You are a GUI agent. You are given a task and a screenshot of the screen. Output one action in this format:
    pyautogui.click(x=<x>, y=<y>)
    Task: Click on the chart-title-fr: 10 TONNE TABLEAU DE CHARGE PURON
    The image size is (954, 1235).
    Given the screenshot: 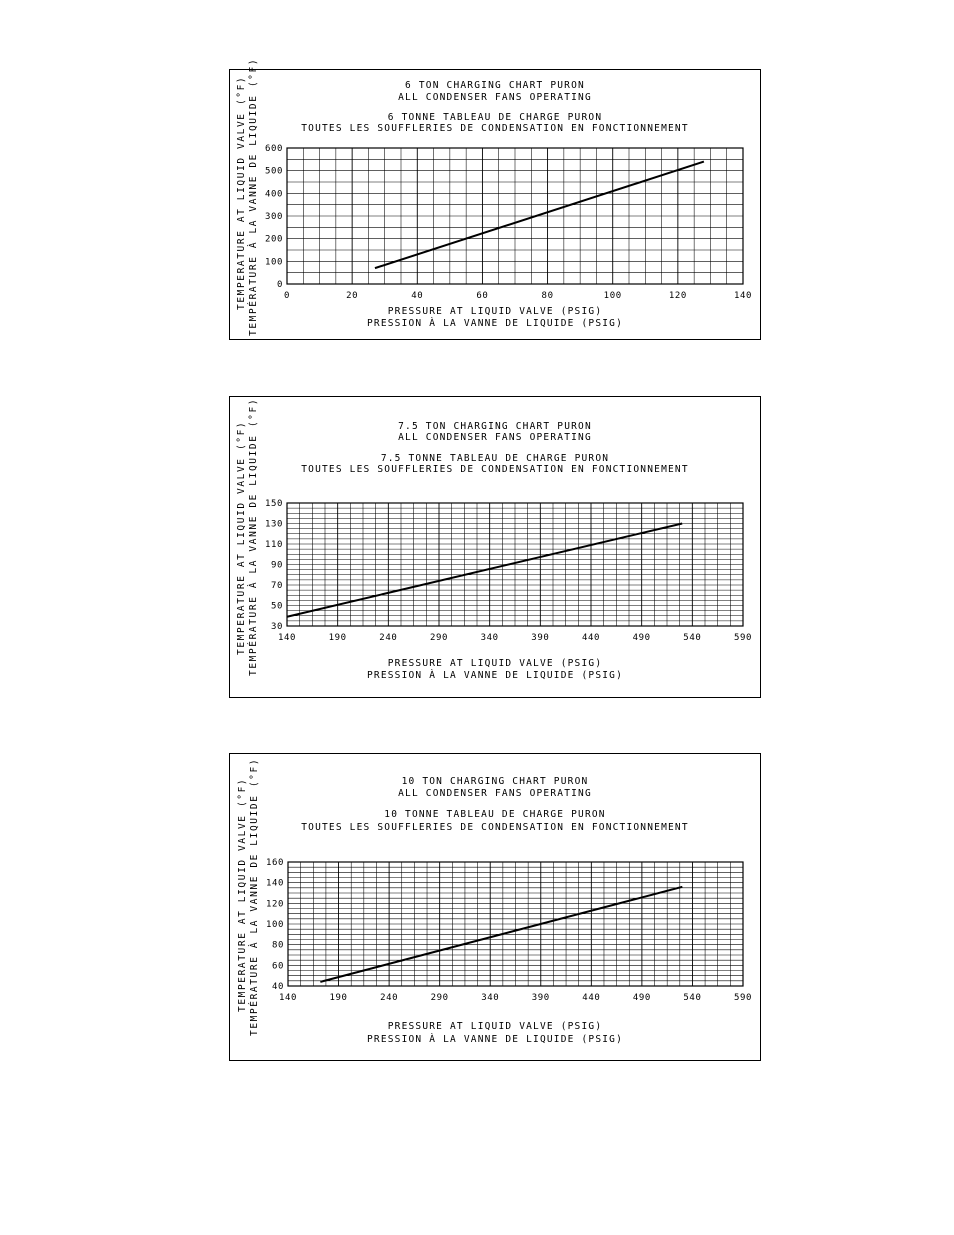 What is the action you would take?
    pyautogui.click(x=495, y=814)
    